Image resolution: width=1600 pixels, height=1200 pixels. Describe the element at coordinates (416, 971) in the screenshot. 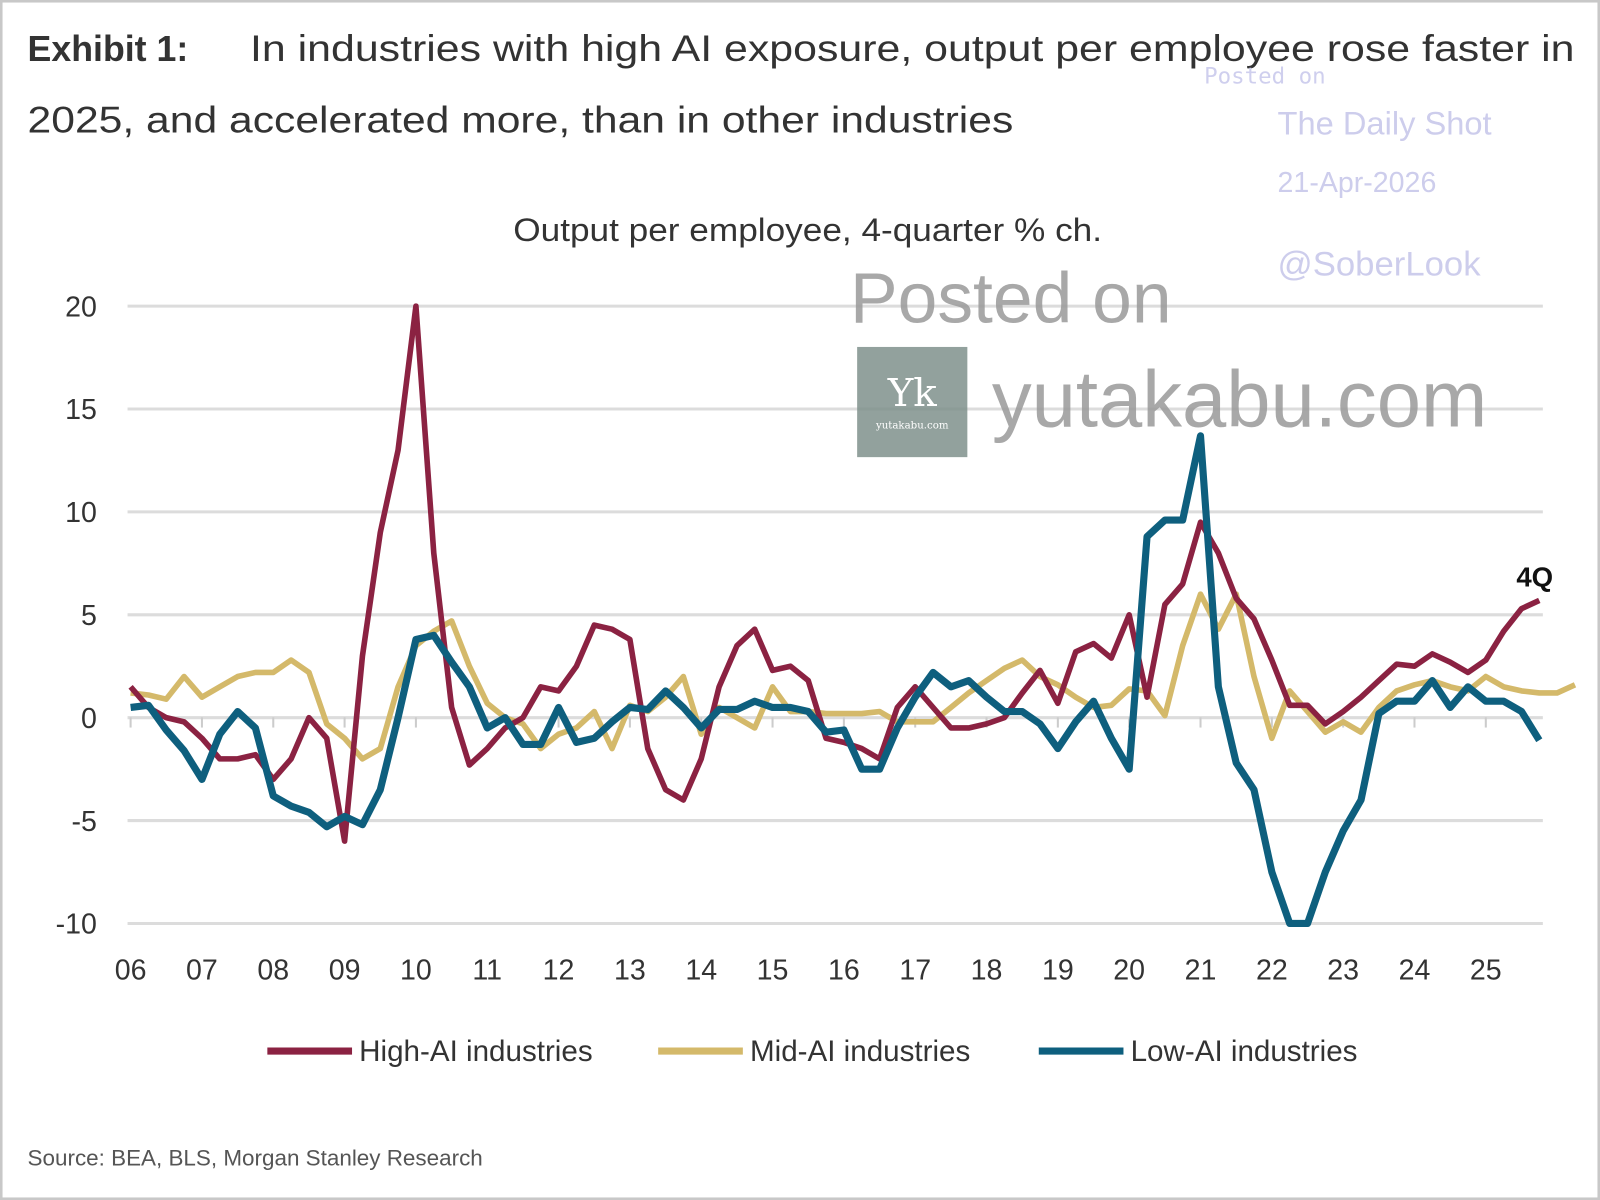

I see `x-tick-label: 10` at that location.